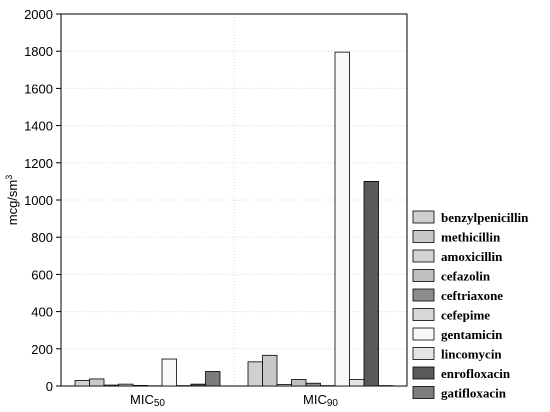  I want to click on y-tick-label: 1400, so click(38, 126).